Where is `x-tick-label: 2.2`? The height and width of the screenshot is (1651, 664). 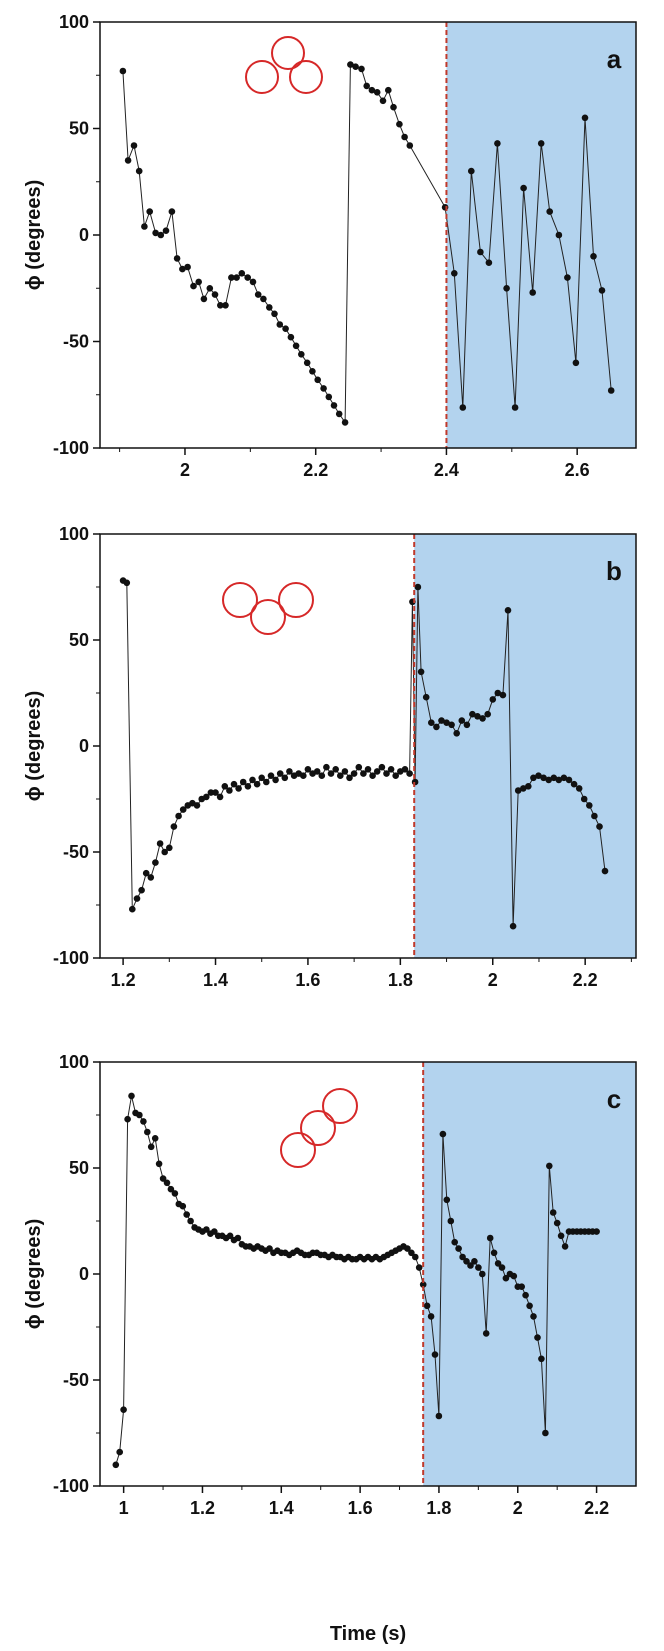
x-tick-label: 2.2 is located at coordinates (596, 1508).